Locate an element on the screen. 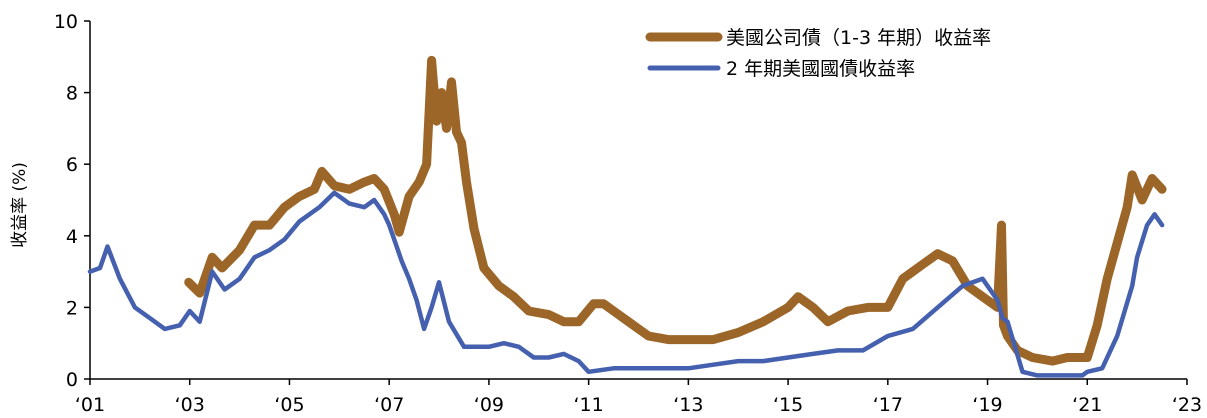  legend-item-corporate: 美國公司債（1-3 年期）收益率 is located at coordinates (818, 38).